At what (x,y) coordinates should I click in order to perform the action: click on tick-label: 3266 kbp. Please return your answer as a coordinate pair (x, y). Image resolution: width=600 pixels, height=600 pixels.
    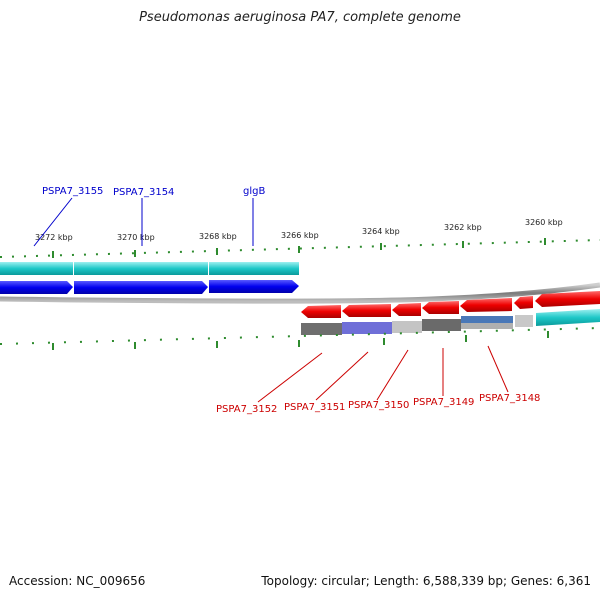
    Looking at the image, I should click on (300, 235).